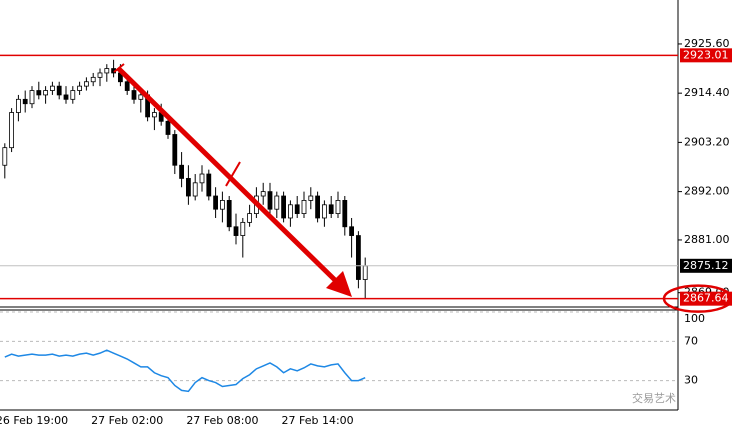 The height and width of the screenshot is (431, 732). Describe the element at coordinates (707, 92) in the screenshot. I see `y-tick-label: 2914.40` at that location.